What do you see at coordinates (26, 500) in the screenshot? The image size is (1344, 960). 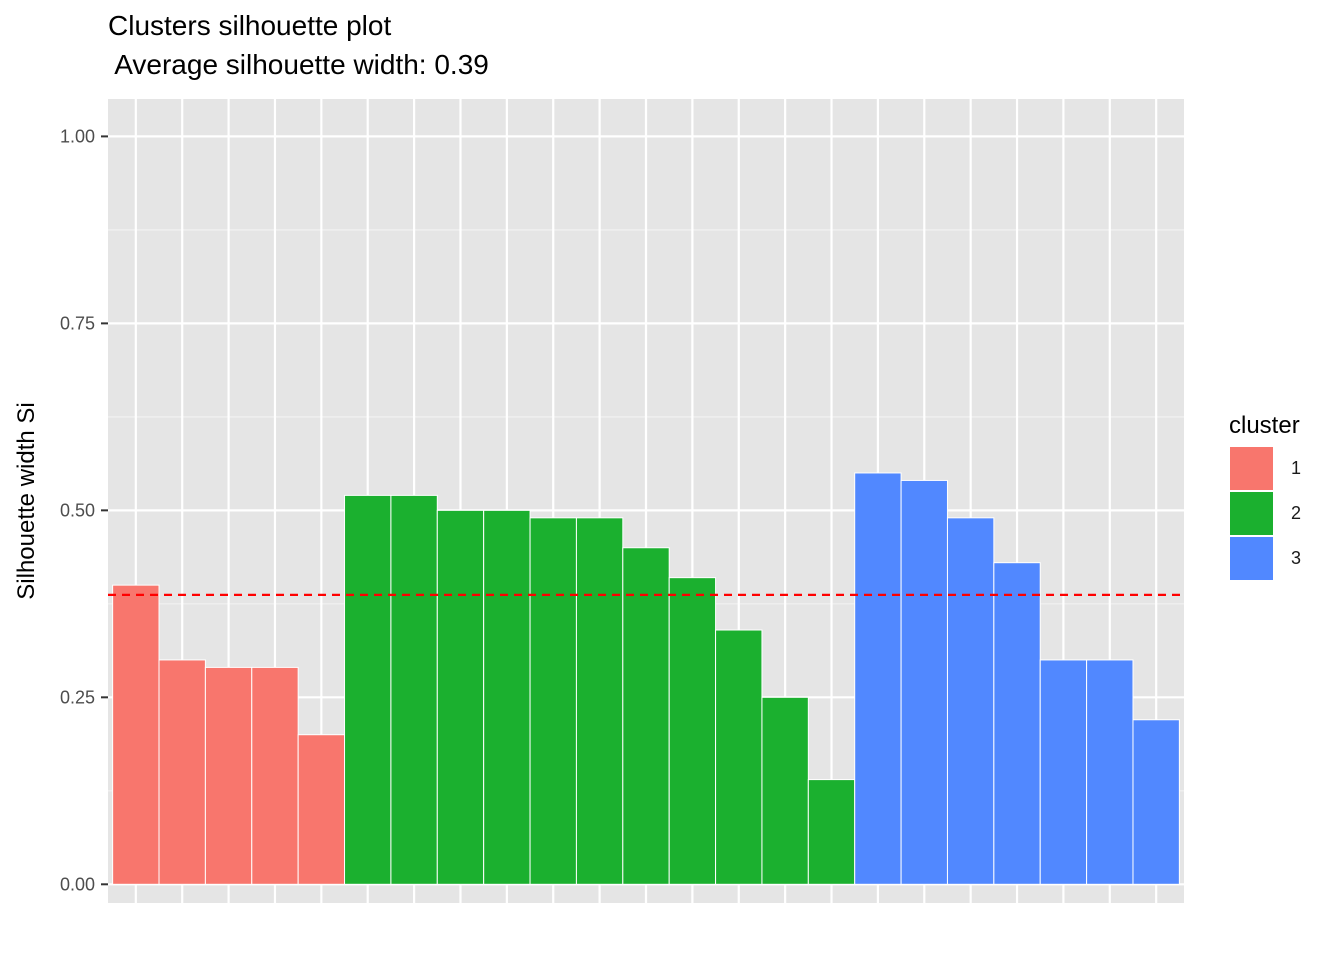 I see `y-axis-title: Silhouette width Si` at bounding box center [26, 500].